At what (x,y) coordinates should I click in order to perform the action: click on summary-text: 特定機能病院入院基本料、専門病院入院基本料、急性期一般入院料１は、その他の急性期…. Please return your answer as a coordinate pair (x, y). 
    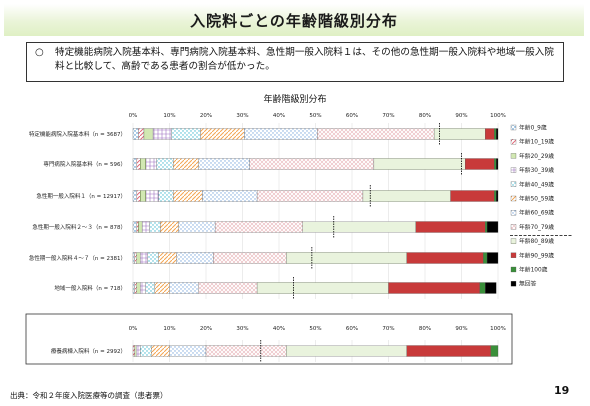
    Looking at the image, I should click on (304, 59).